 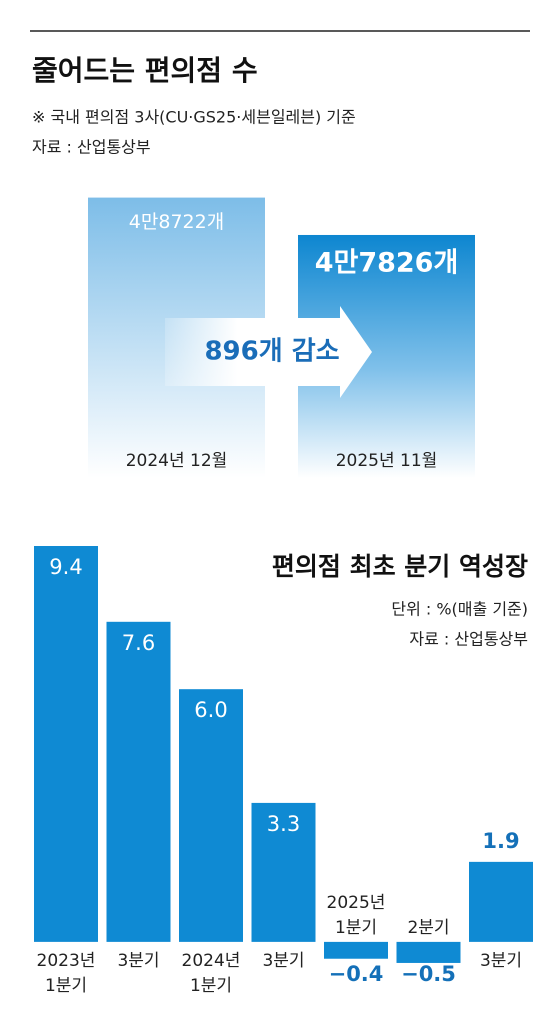 I want to click on category-label: 2025년, so click(x=356, y=903).